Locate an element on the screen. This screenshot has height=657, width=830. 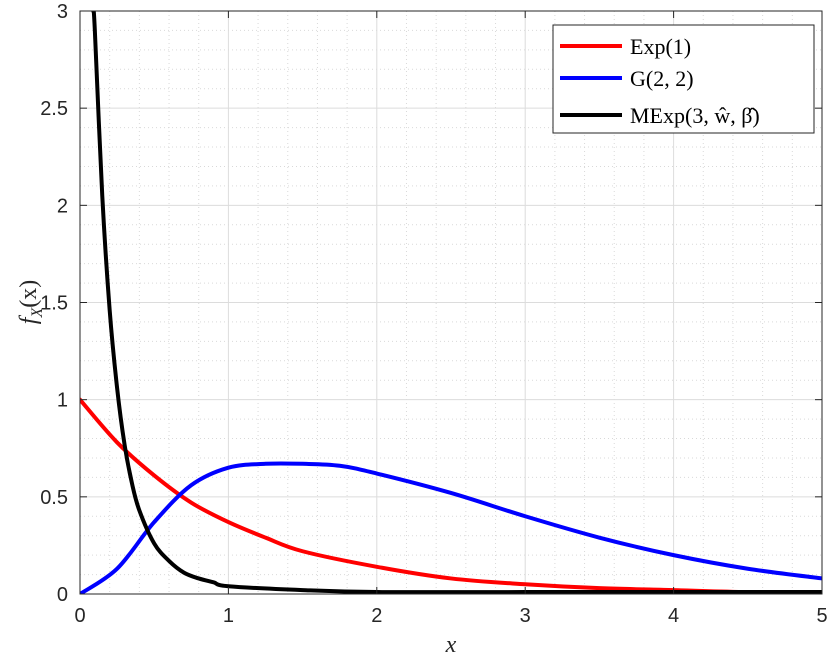
y-axis-label: fX(x) is located at coordinates (31, 302).